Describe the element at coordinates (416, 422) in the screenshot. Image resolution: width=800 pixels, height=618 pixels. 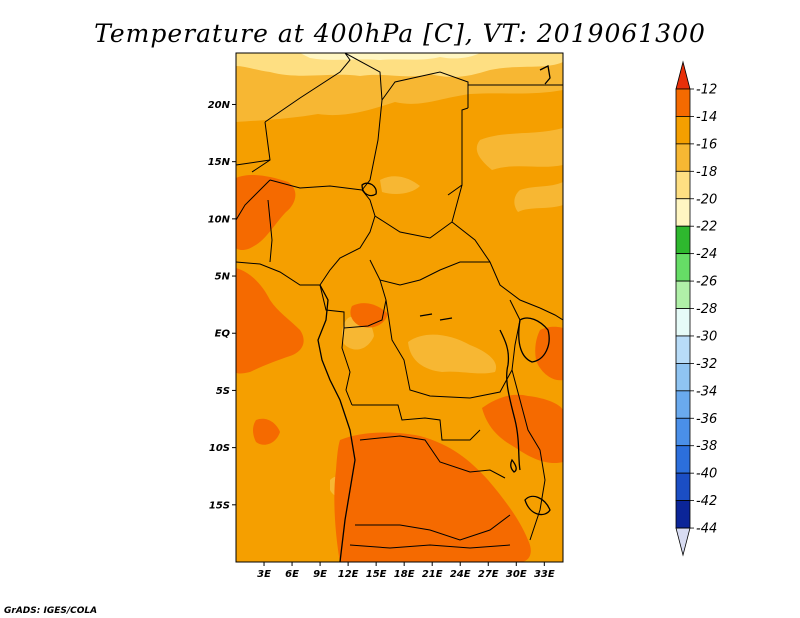
I see `border-angola-drc` at that location.